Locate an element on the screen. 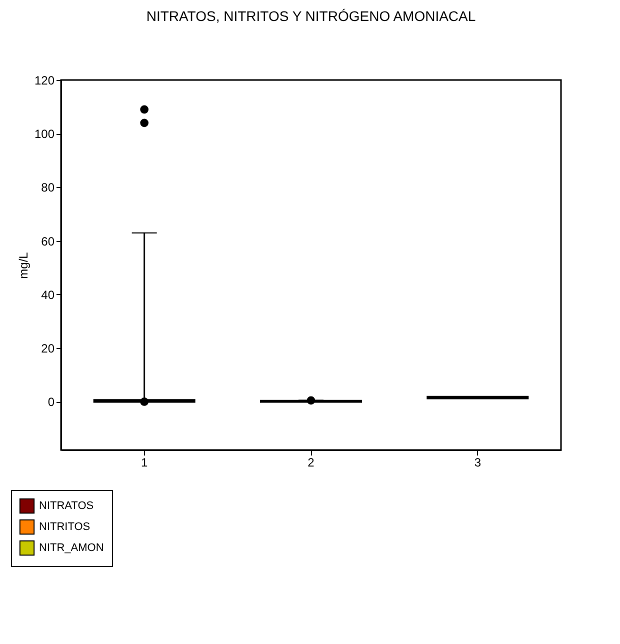 The height and width of the screenshot is (644, 620). x-tick-label: 1 is located at coordinates (144, 463).